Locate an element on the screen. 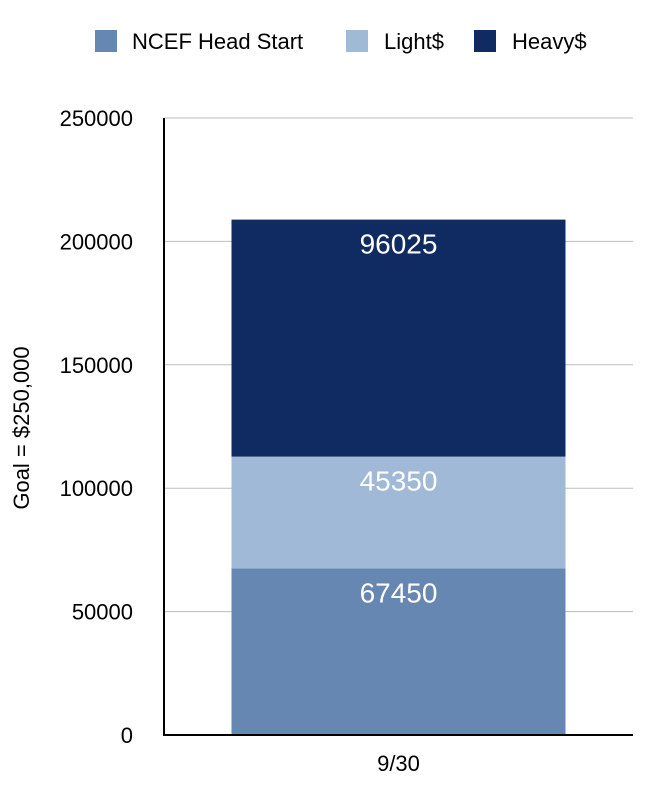  legend: NCEF Head Start Light$ Heavy$ is located at coordinates (341, 41).